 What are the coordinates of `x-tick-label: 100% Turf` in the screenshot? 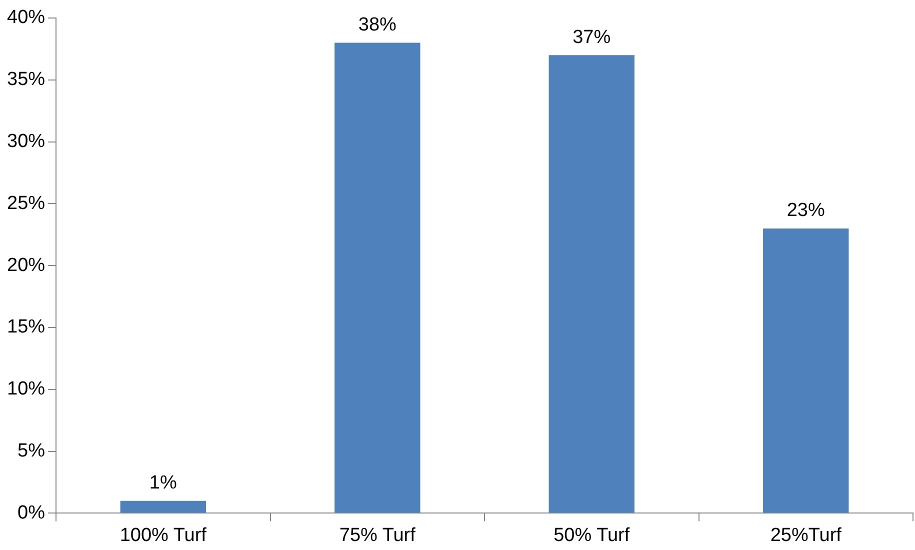 It's located at (164, 535).